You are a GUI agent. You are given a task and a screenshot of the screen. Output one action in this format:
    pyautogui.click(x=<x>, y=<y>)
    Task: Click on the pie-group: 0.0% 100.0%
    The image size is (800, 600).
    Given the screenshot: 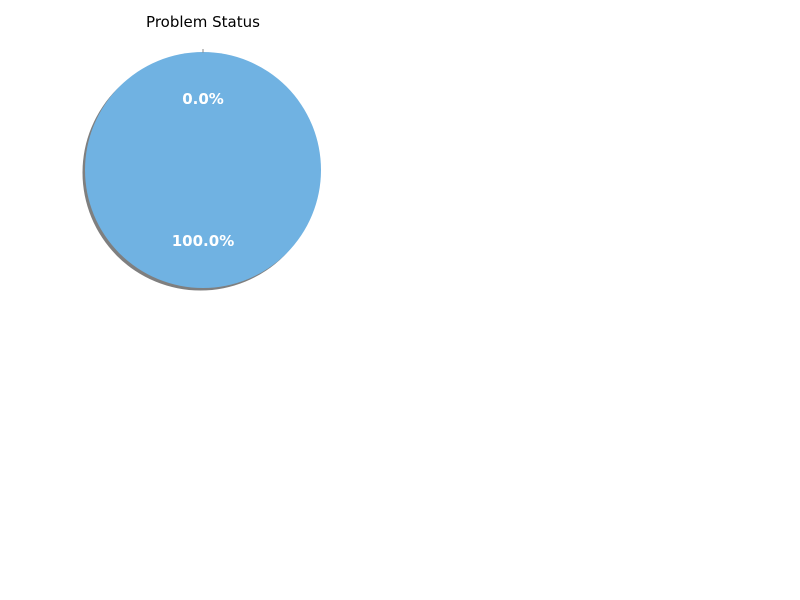 What is the action you would take?
    pyautogui.click(x=201, y=170)
    